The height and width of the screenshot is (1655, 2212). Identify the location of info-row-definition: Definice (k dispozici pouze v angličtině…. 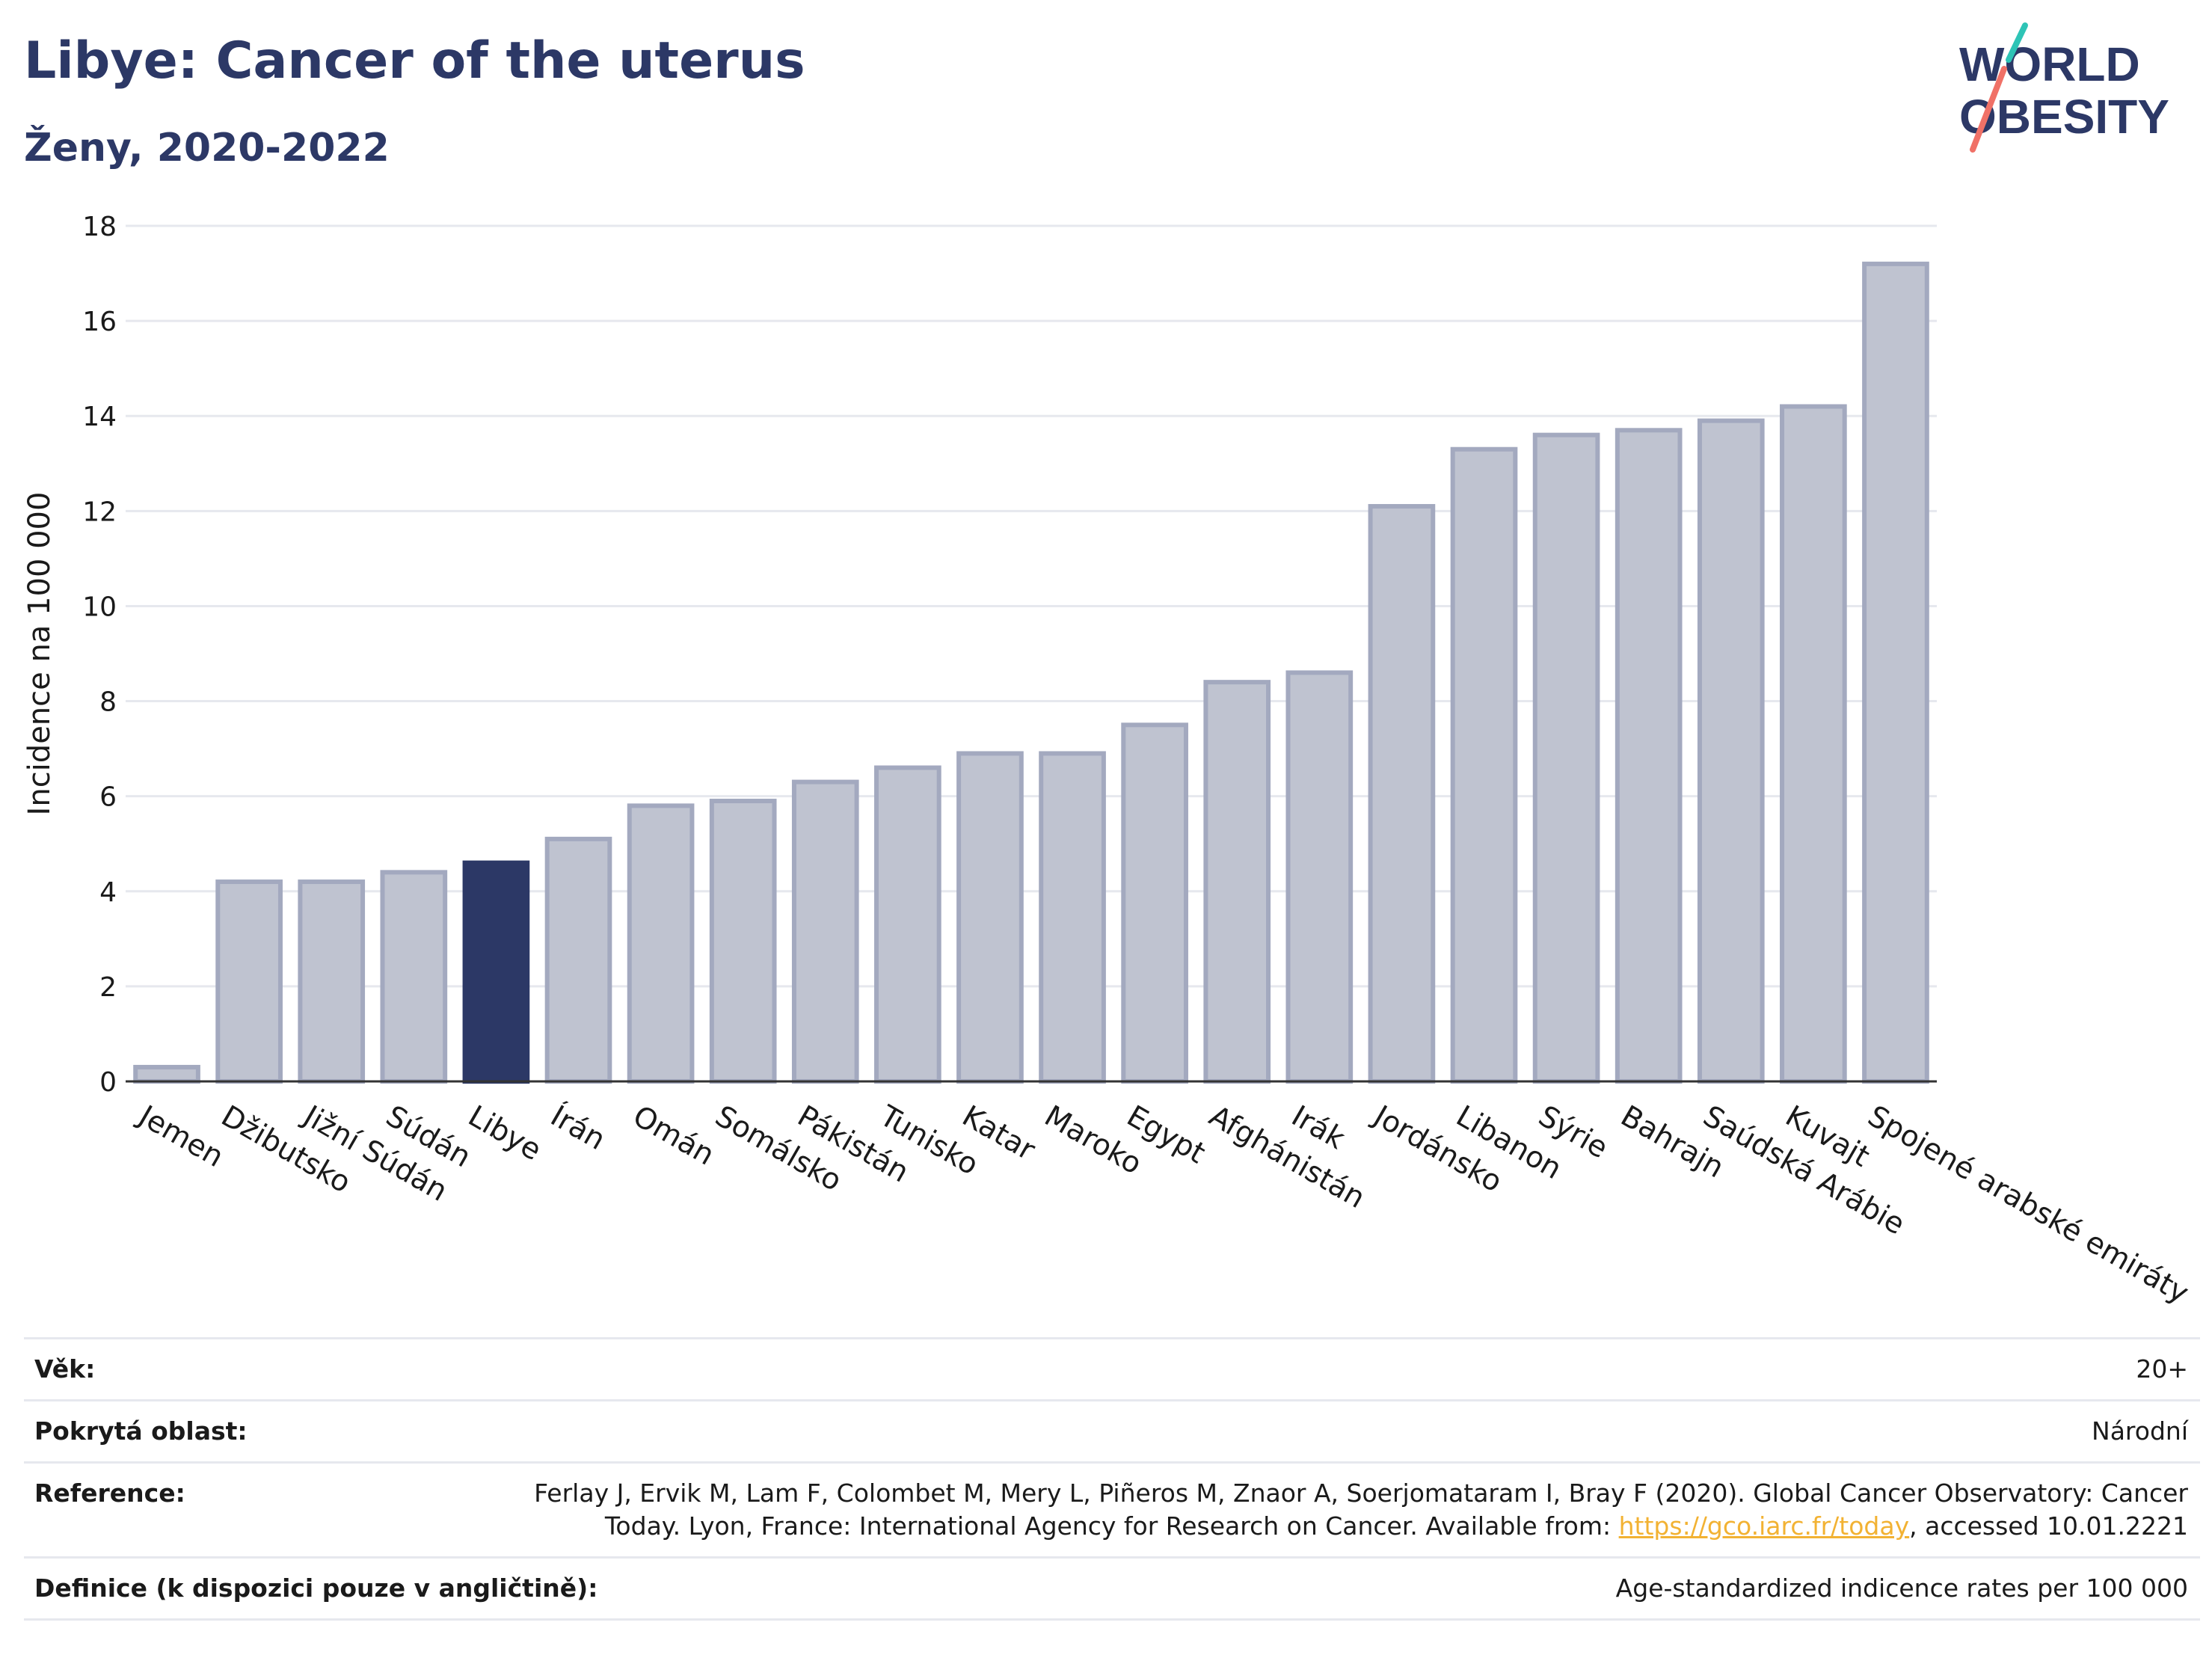
(1112, 1590).